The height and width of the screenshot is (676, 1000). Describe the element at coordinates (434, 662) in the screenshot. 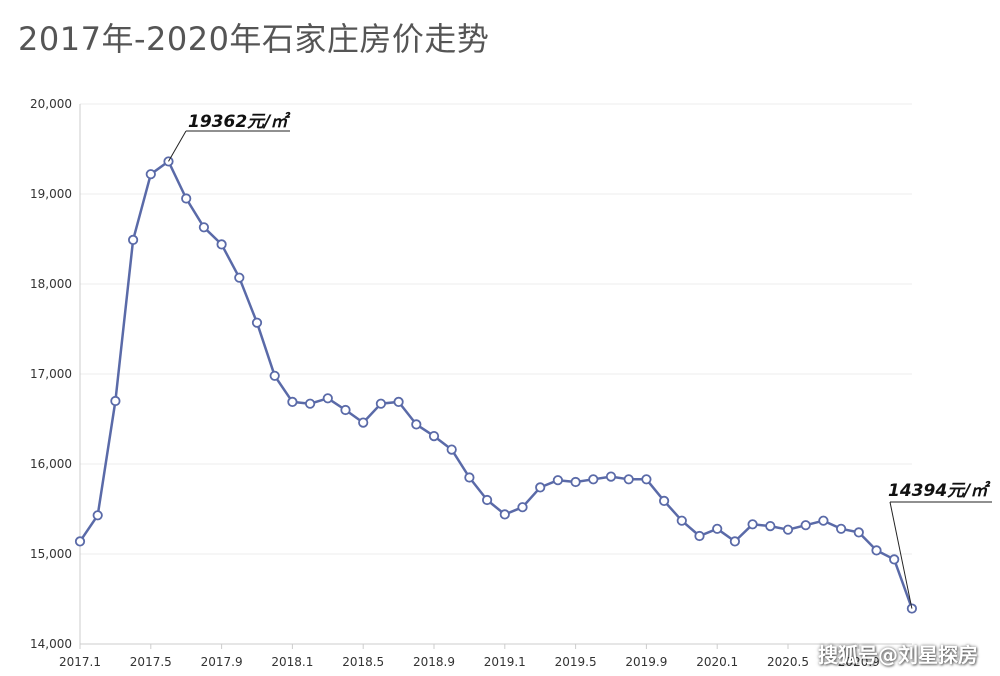

I see `x-tick-label: 2018.9` at that location.